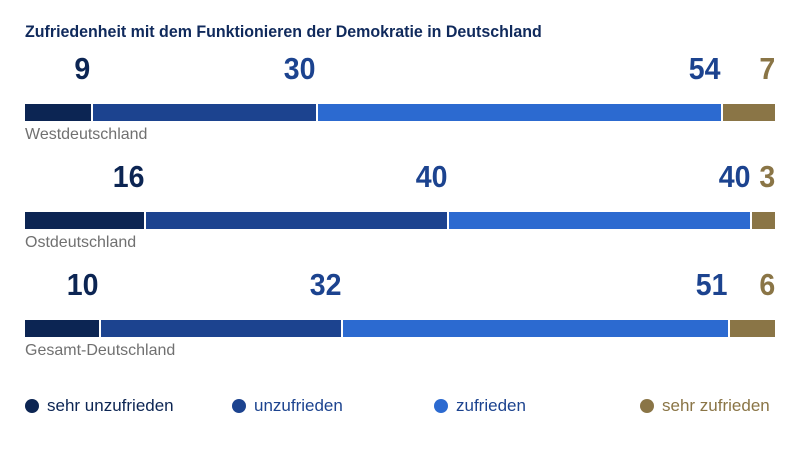 The width and height of the screenshot is (800, 450). What do you see at coordinates (298, 405) in the screenshot?
I see `legend-label: unzufrieden` at bounding box center [298, 405].